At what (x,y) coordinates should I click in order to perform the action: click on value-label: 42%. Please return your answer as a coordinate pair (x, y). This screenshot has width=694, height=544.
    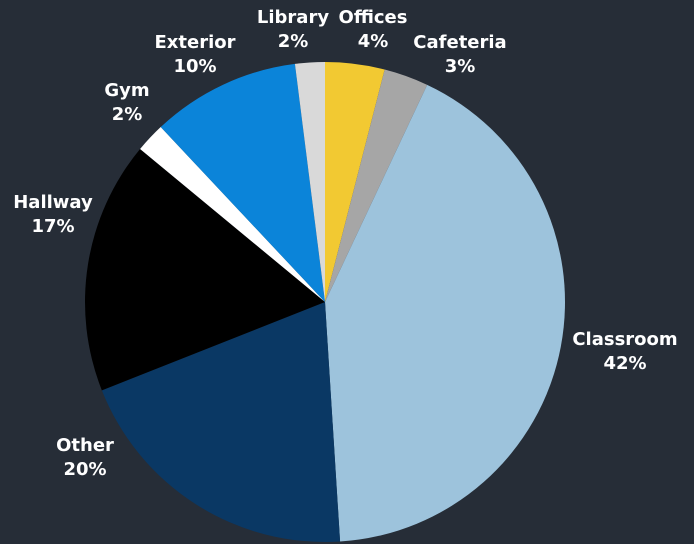
    Looking at the image, I should click on (624, 363).